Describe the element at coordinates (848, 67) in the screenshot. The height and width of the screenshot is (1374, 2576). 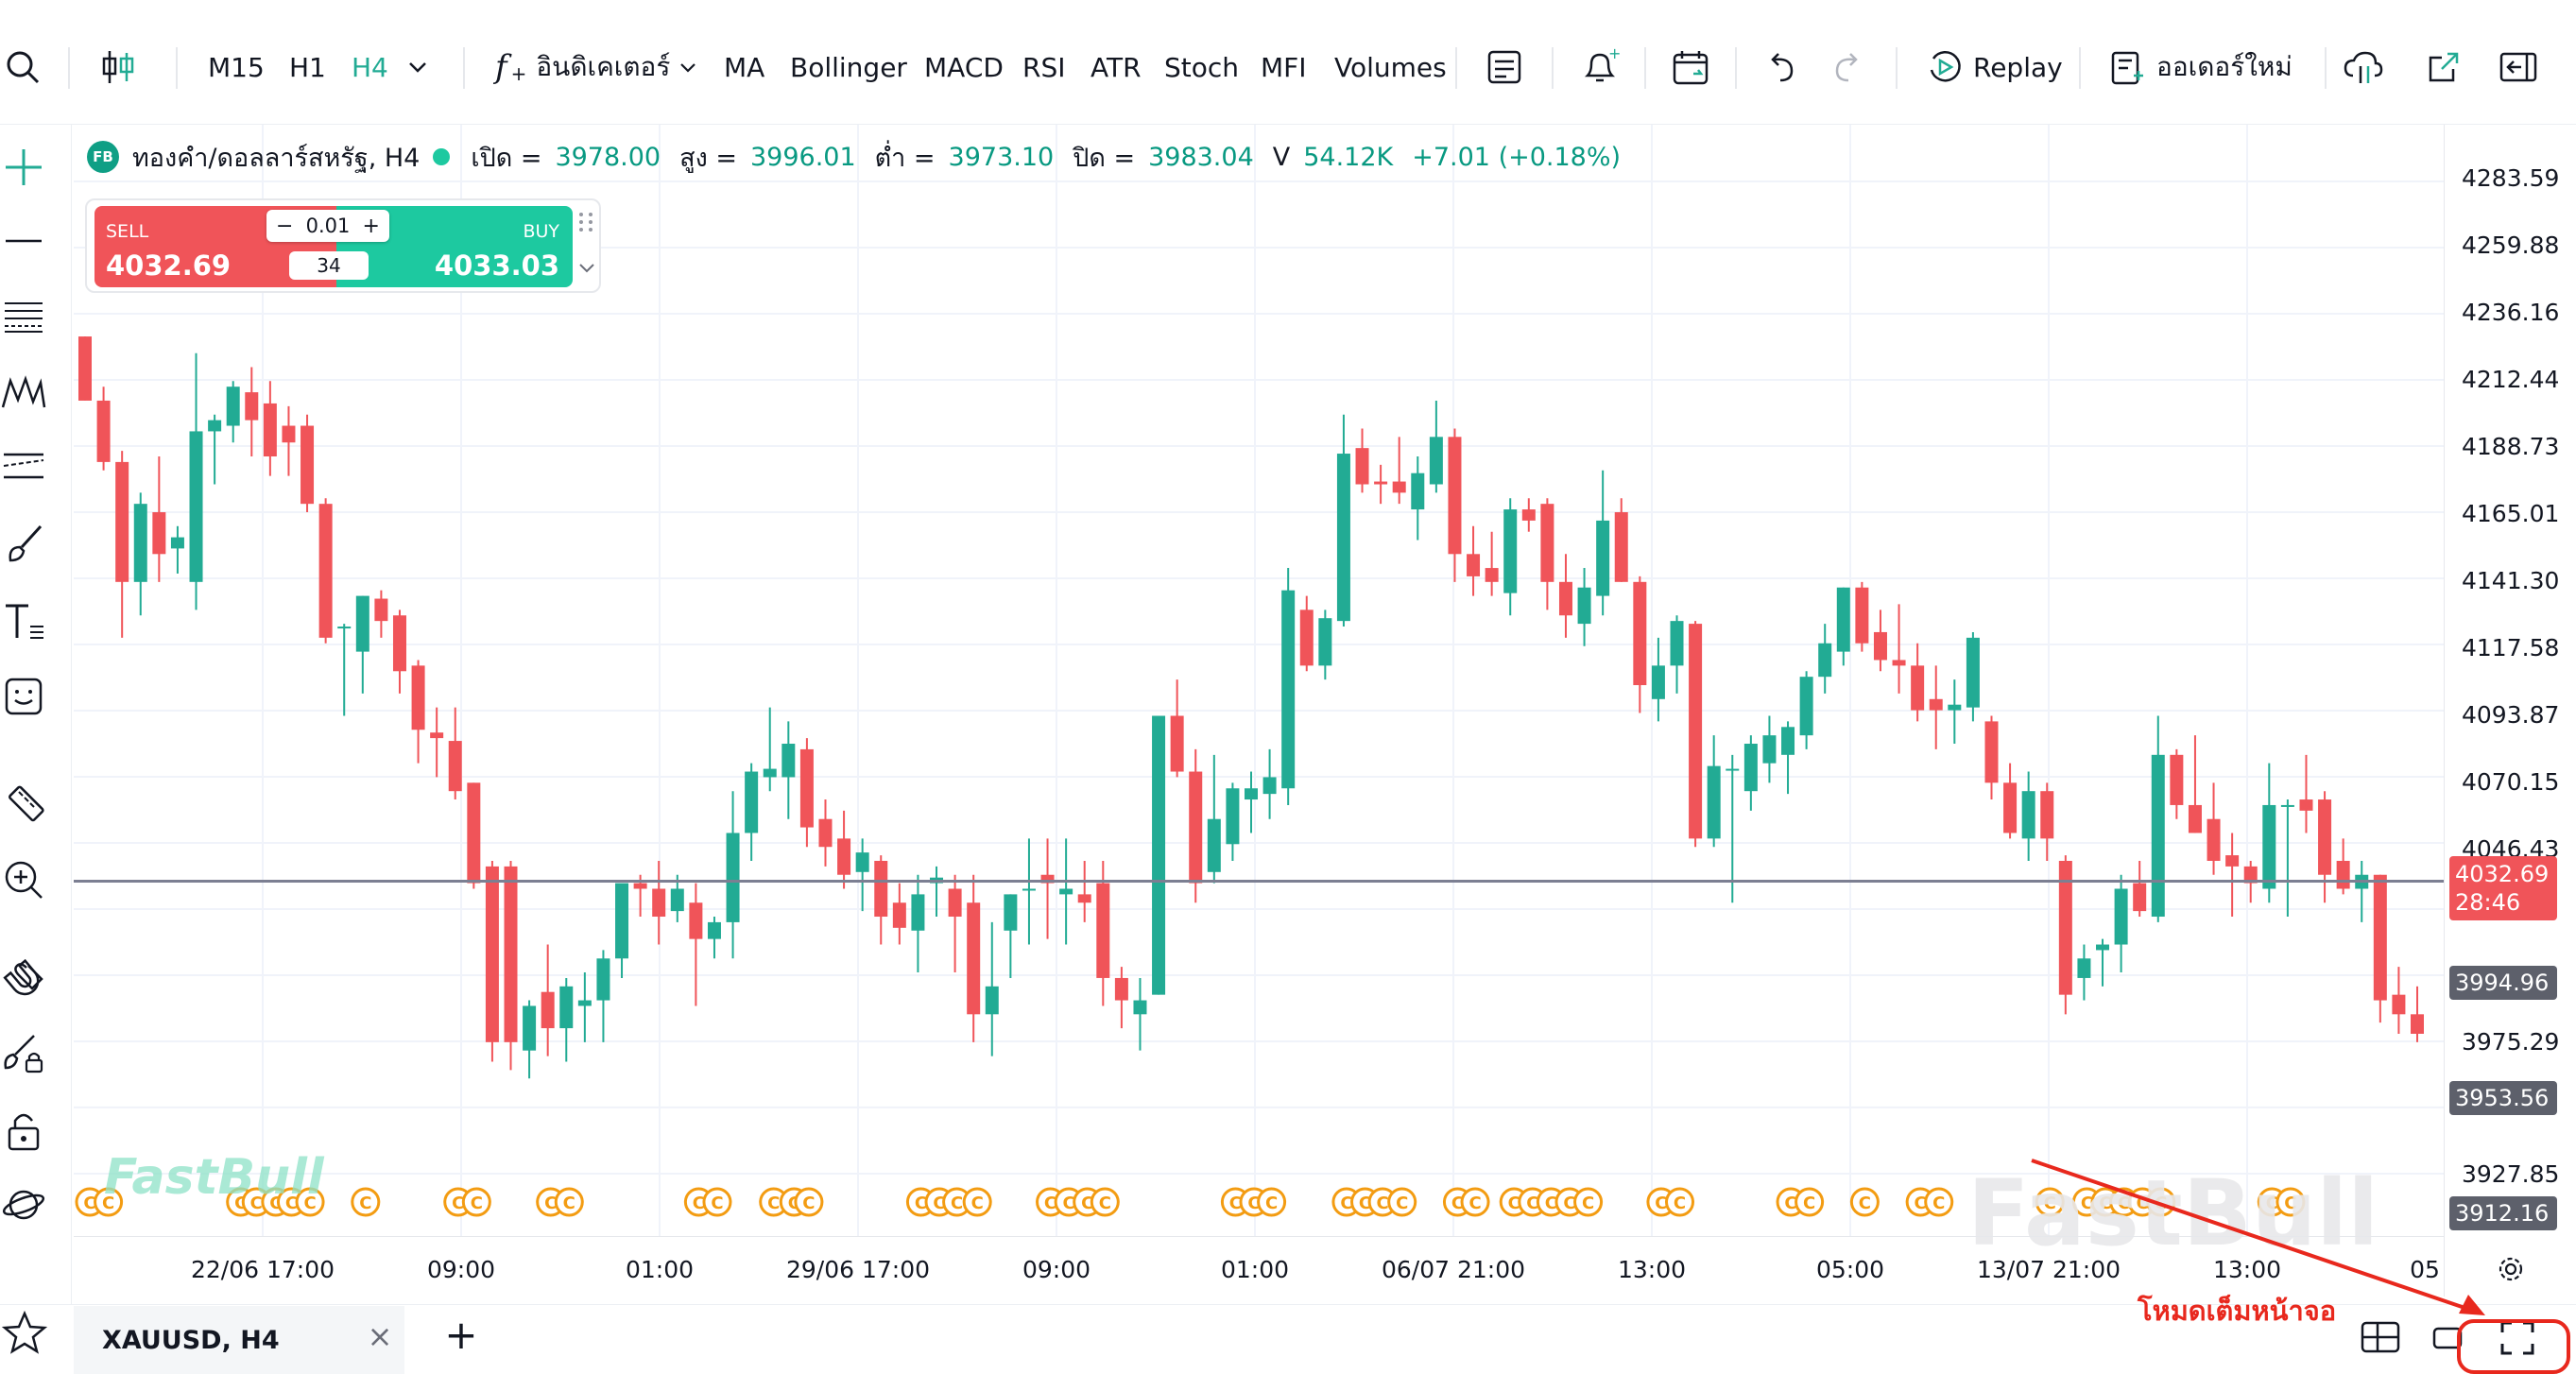
I see `indicator-bollinger: Bollinger` at that location.